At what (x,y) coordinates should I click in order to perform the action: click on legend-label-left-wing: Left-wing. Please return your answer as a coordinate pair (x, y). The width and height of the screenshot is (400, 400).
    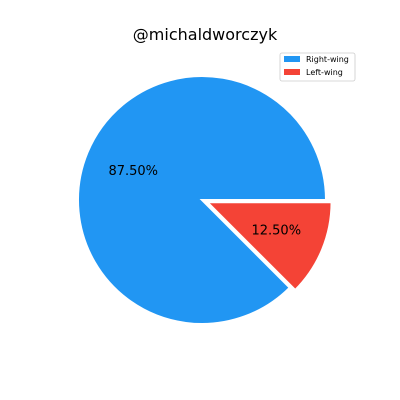
    Looking at the image, I should click on (324, 72).